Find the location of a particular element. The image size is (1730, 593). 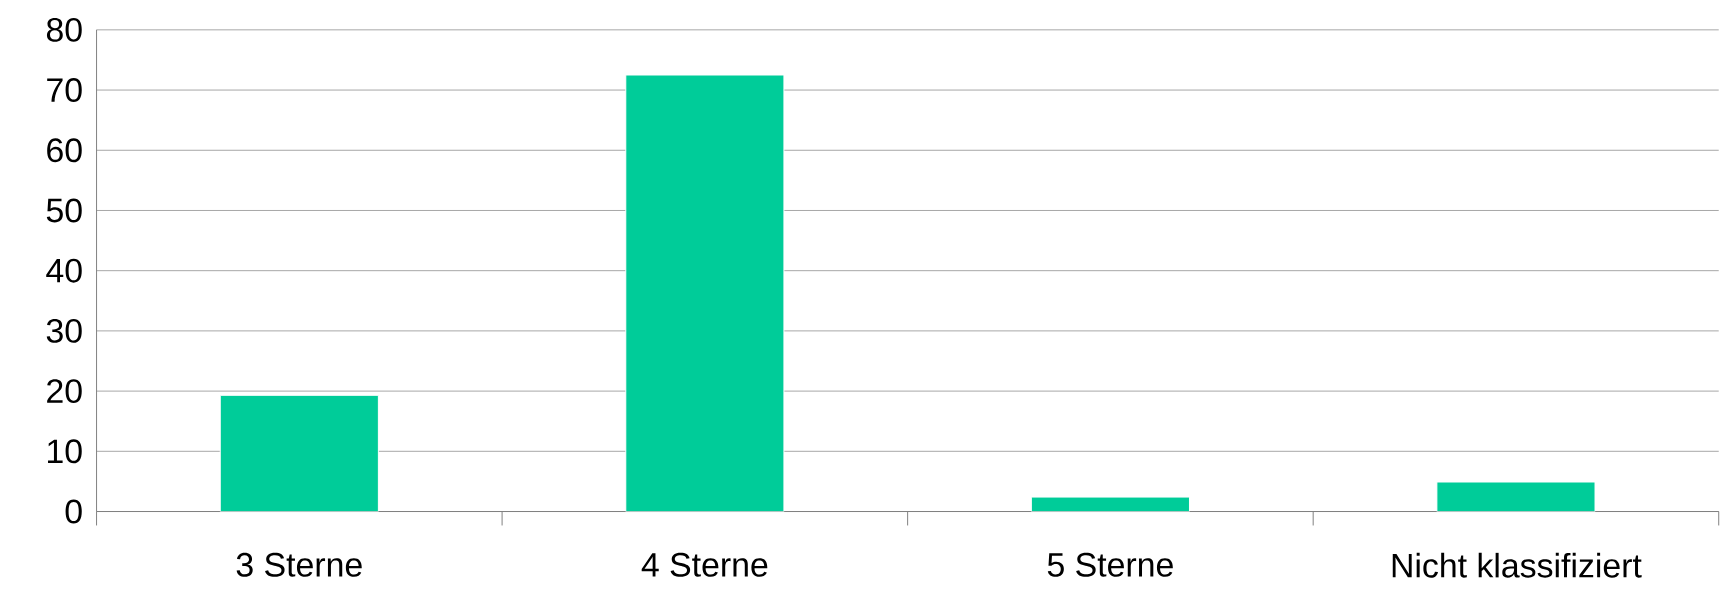

x-tick-label: 5 Sterne is located at coordinates (1110, 564).